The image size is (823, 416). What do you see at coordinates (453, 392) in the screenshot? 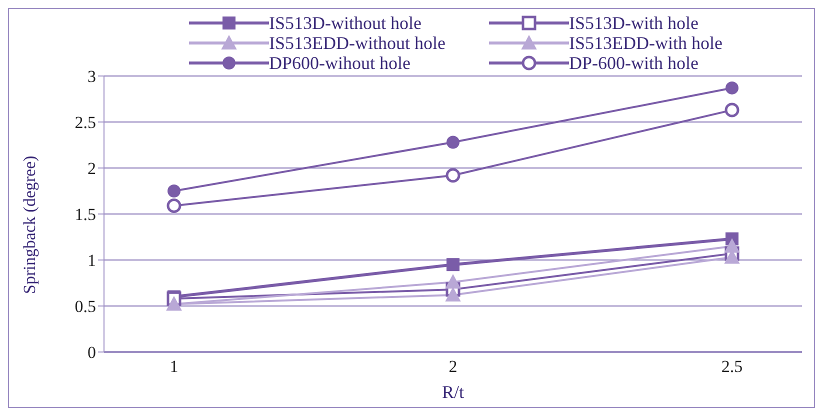
I see `x-axis-title: R/t` at bounding box center [453, 392].